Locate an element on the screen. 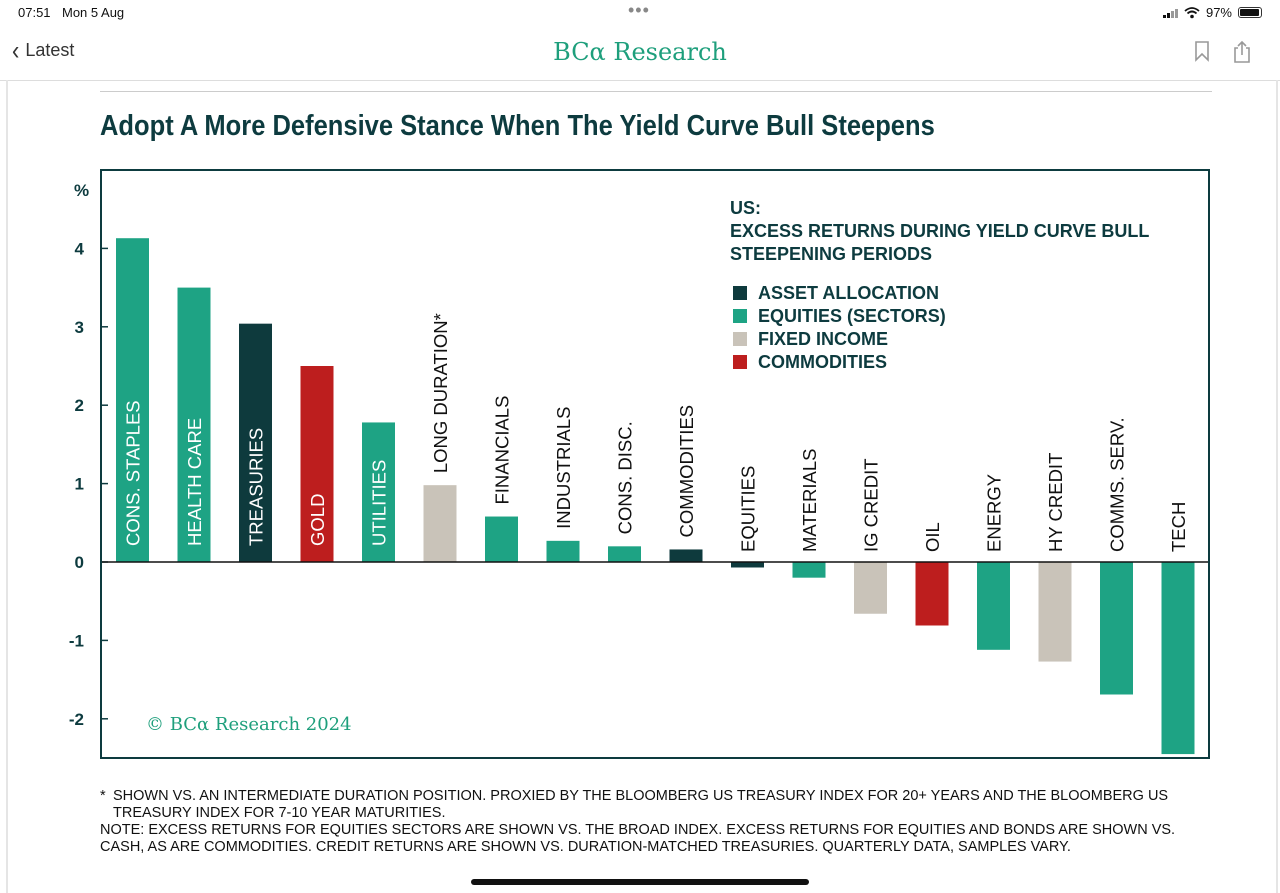 The width and height of the screenshot is (1280, 893). y-tick-label: 2 is located at coordinates (79, 405).